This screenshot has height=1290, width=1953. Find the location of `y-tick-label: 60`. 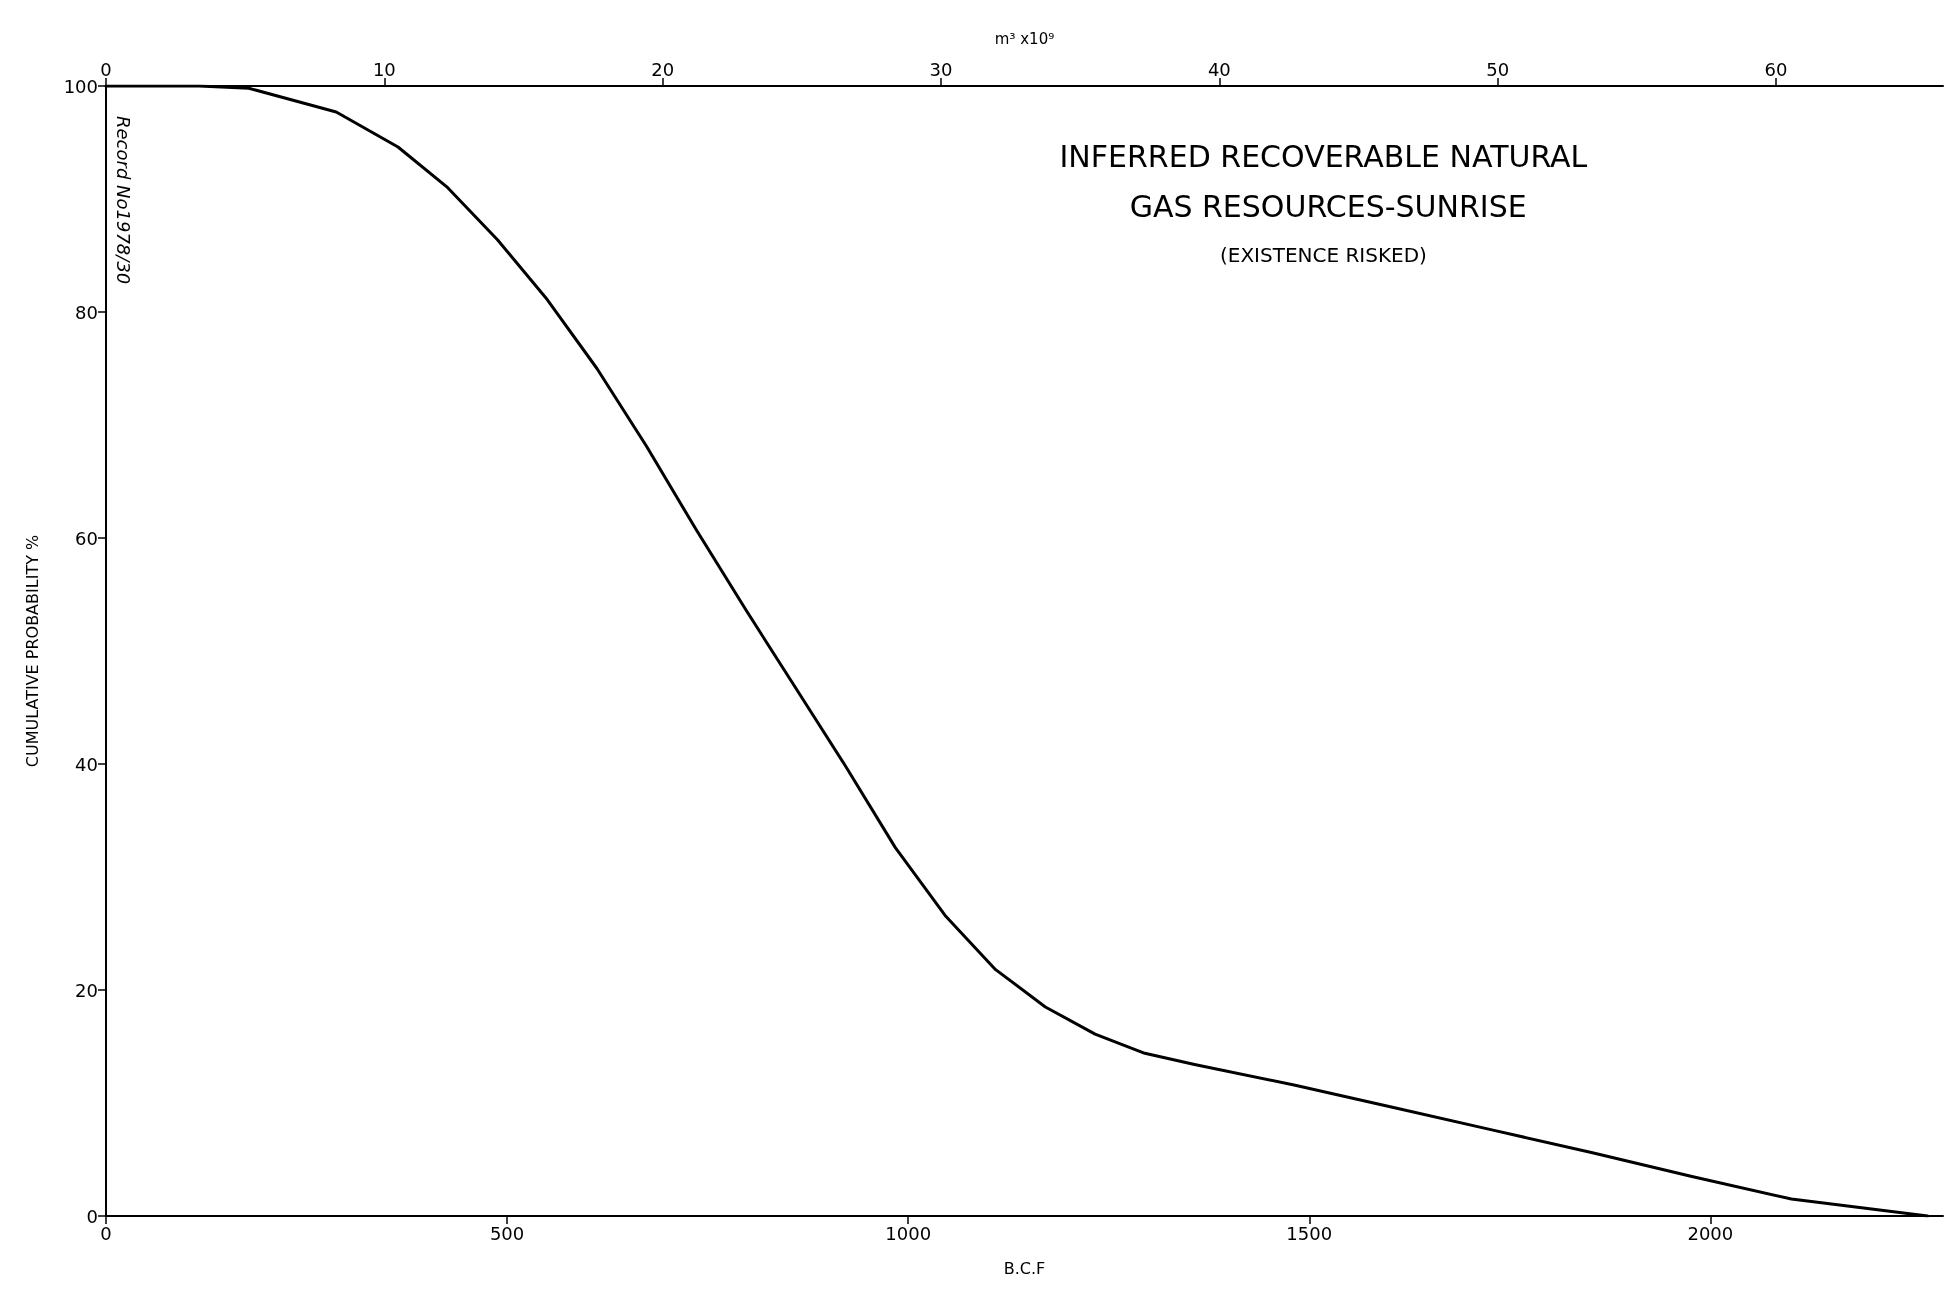

y-tick-label: 60 is located at coordinates (86, 538).